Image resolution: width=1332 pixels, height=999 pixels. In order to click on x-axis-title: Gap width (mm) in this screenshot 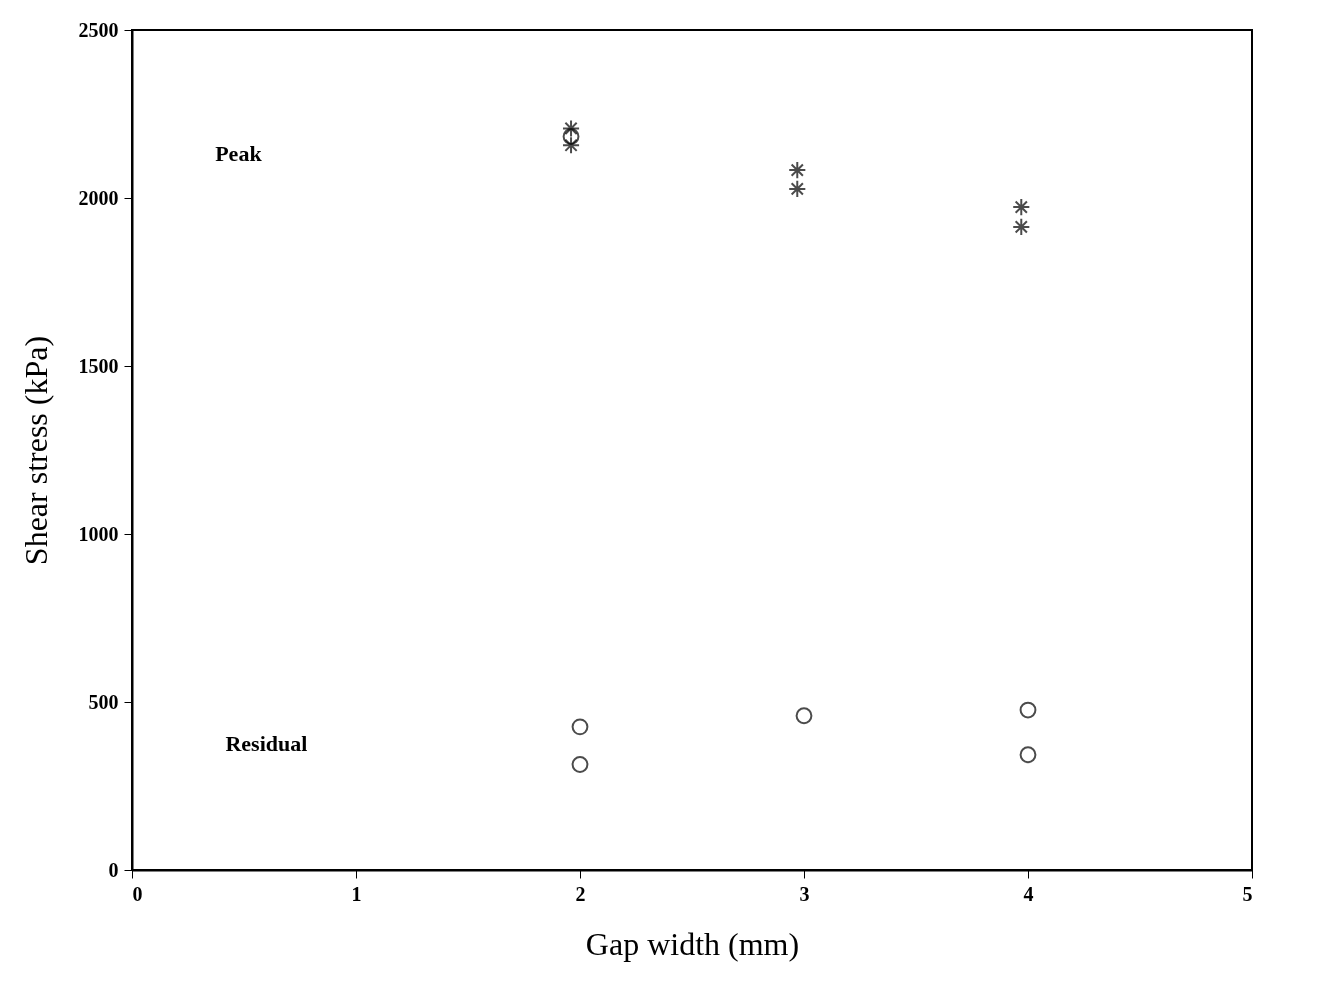, I will do `click(692, 943)`.